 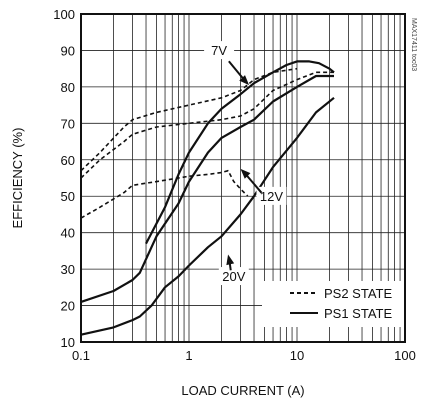 I want to click on y-tick-label: 10, so click(x=68, y=342).